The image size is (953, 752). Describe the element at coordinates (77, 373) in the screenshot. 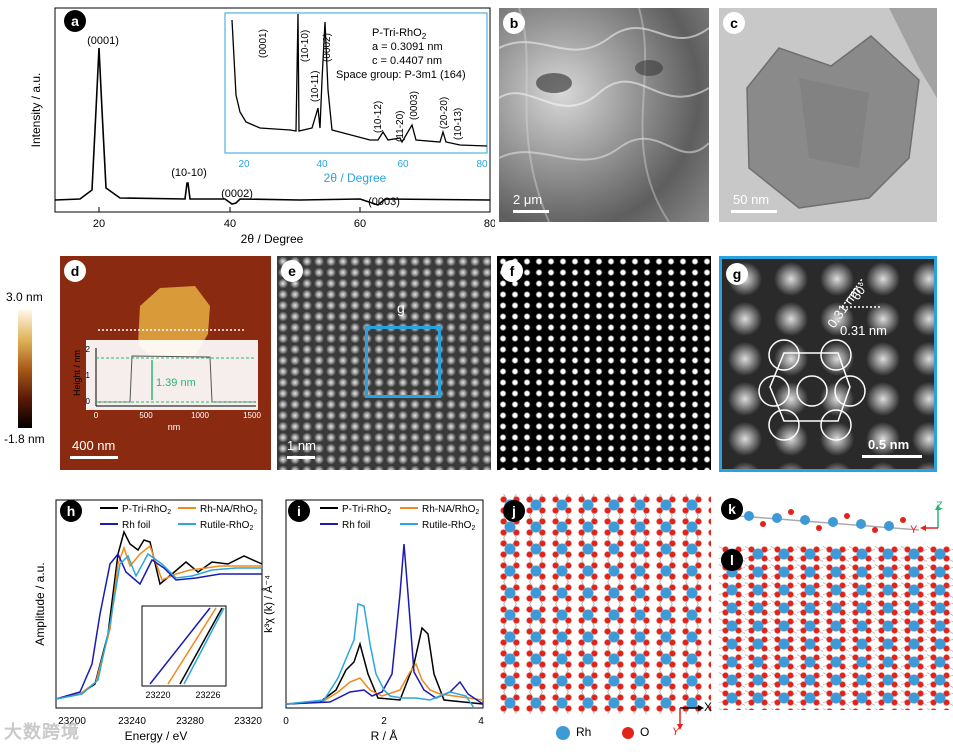

I see `svg-text: Height / nm` at that location.